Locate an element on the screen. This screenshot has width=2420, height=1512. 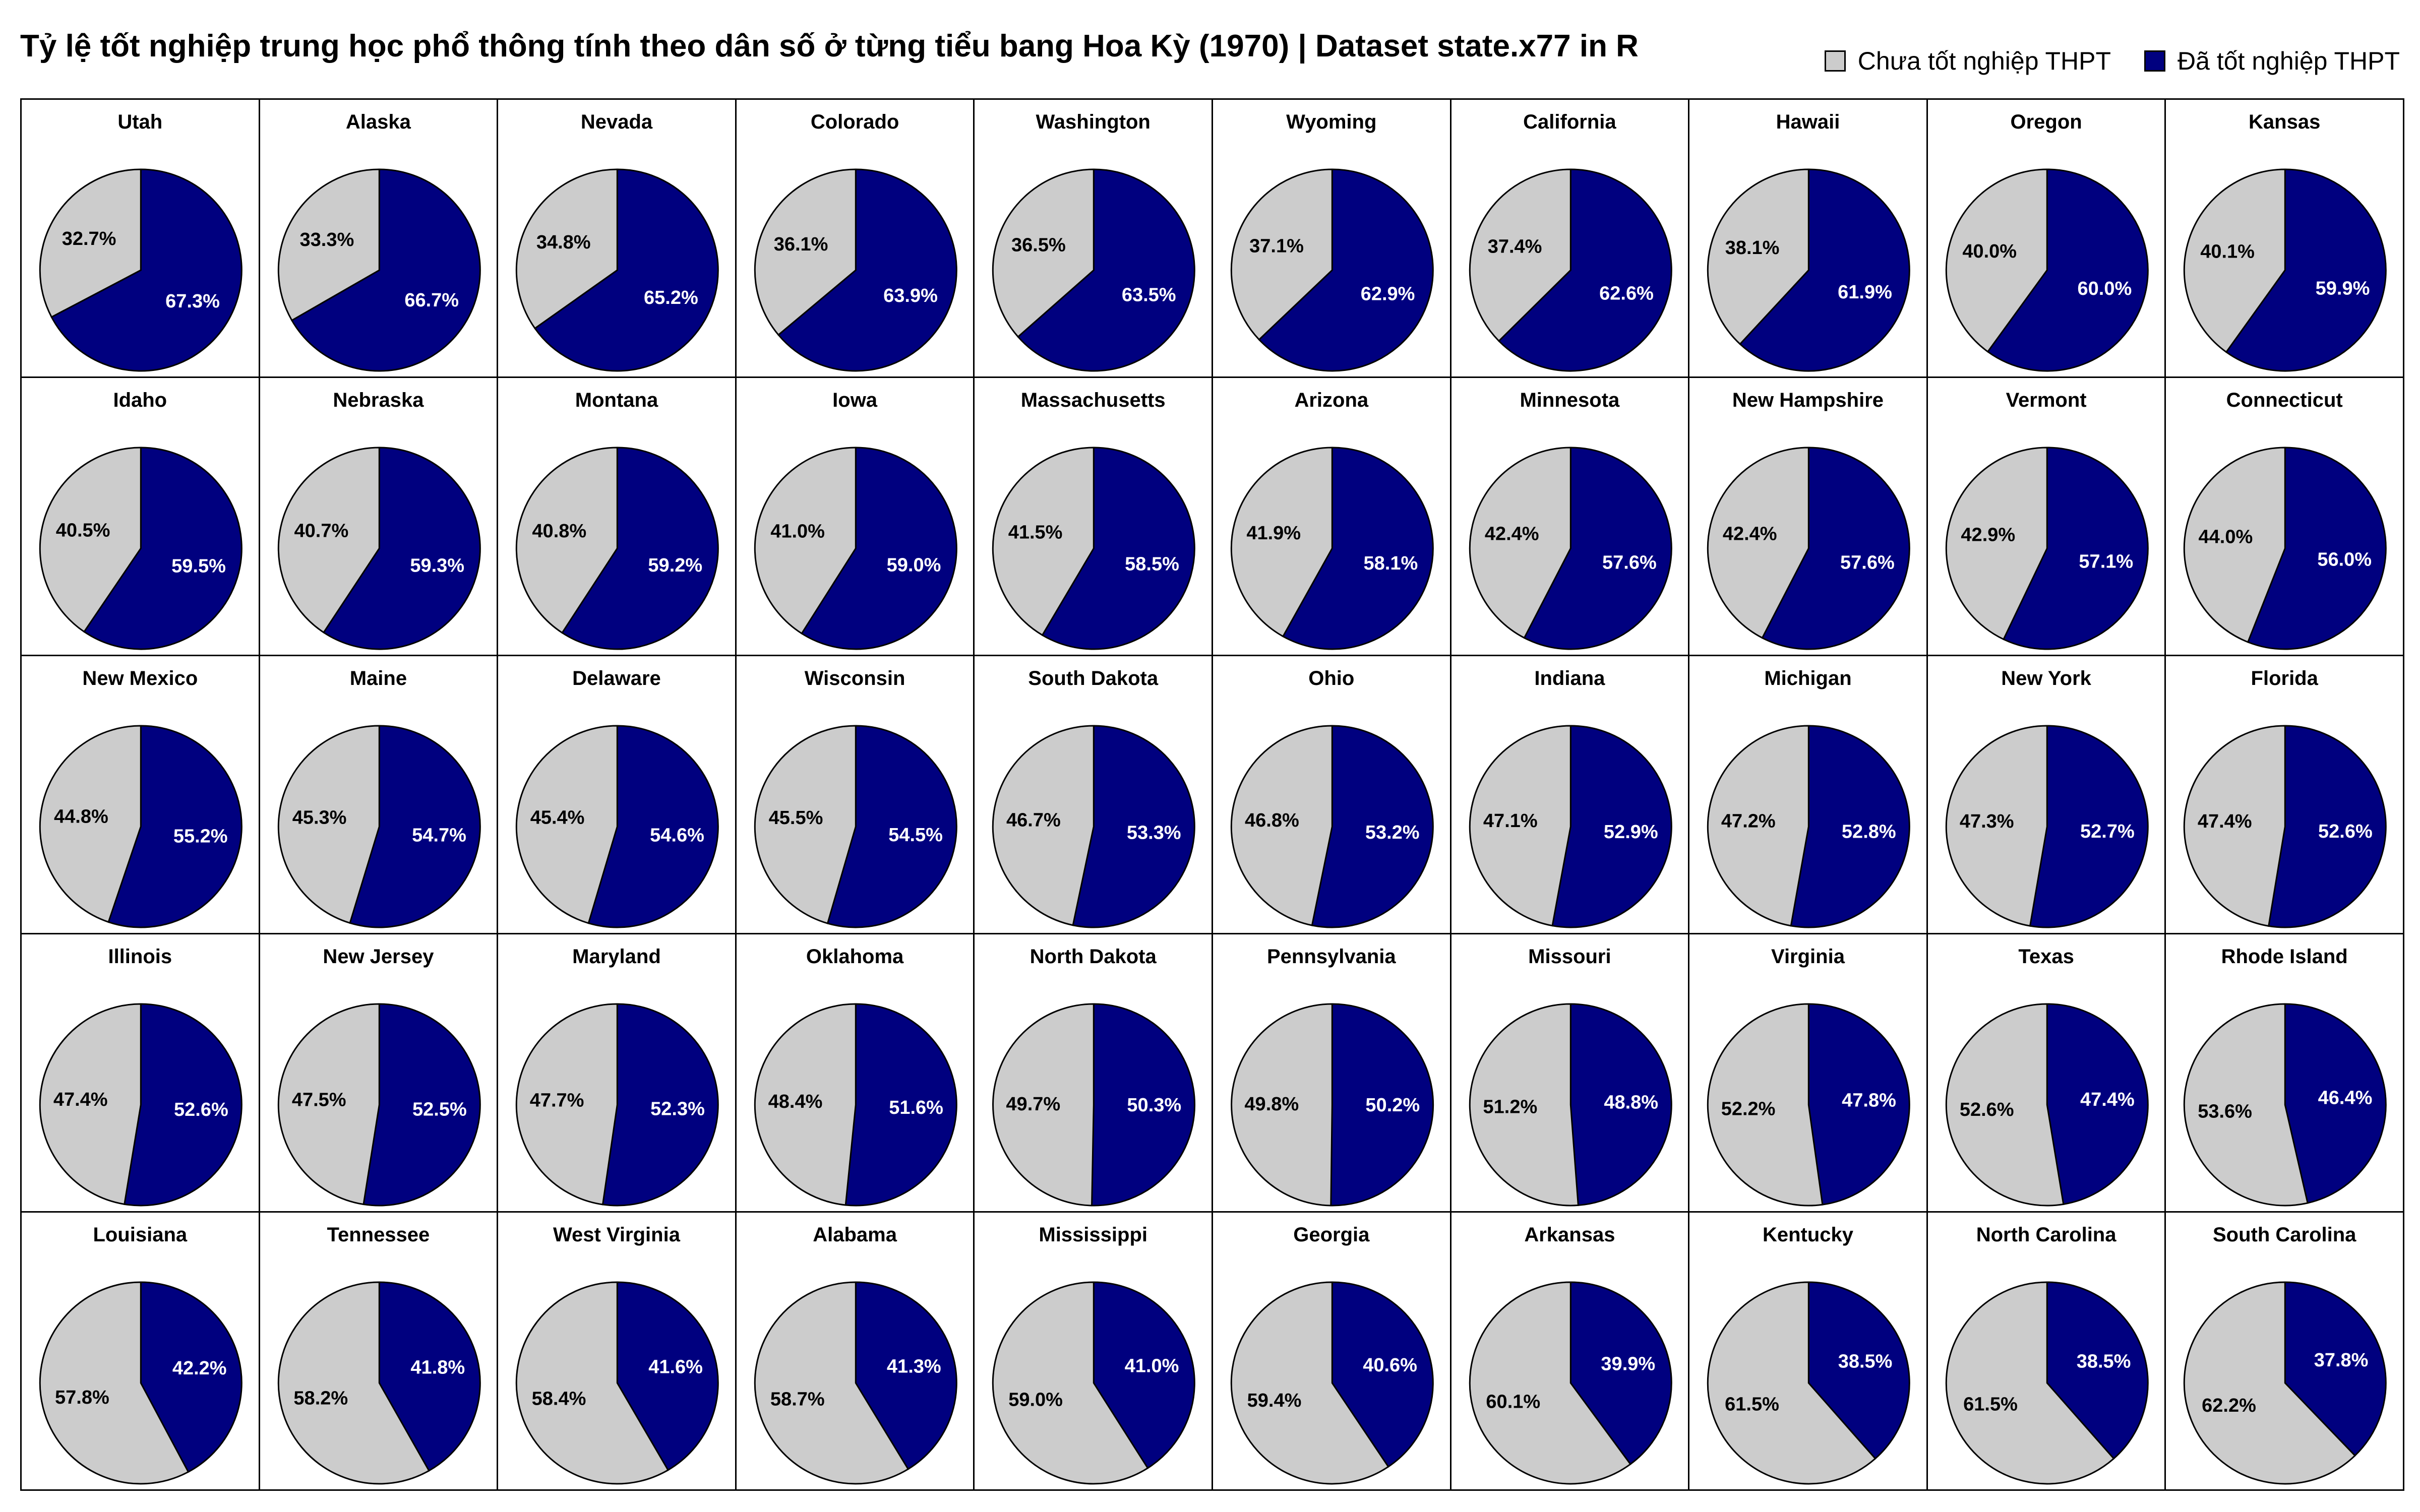
facet-title: Idaho is located at coordinates (140, 400).